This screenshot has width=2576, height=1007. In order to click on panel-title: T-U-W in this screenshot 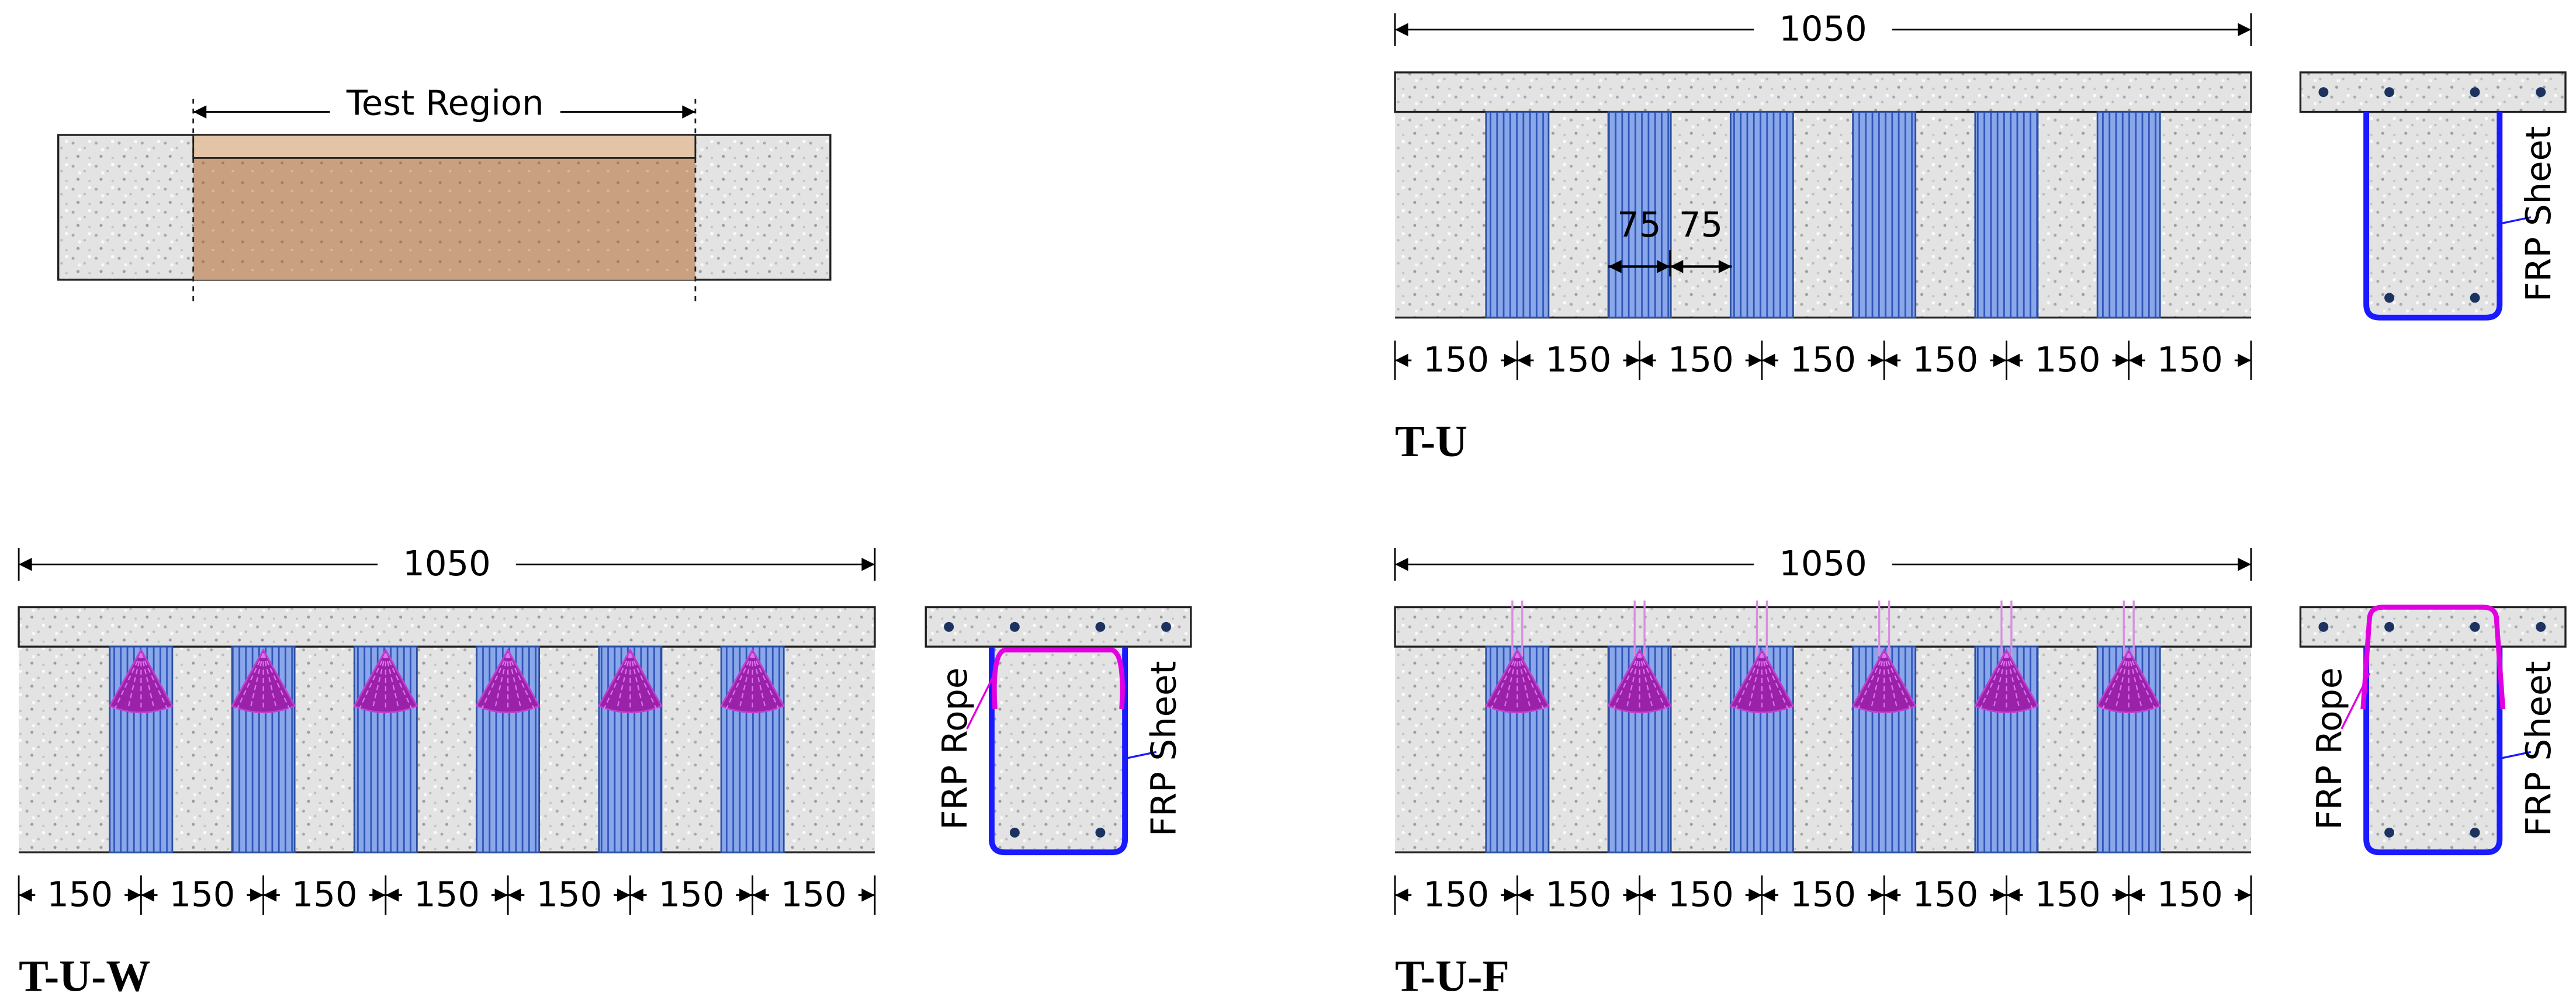, I will do `click(85, 976)`.